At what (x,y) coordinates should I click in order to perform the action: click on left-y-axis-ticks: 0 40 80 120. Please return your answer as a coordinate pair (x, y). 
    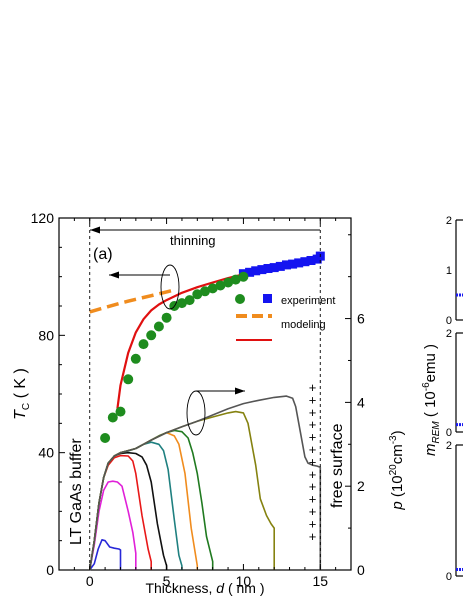
    Looking at the image, I should click on (48, 394).